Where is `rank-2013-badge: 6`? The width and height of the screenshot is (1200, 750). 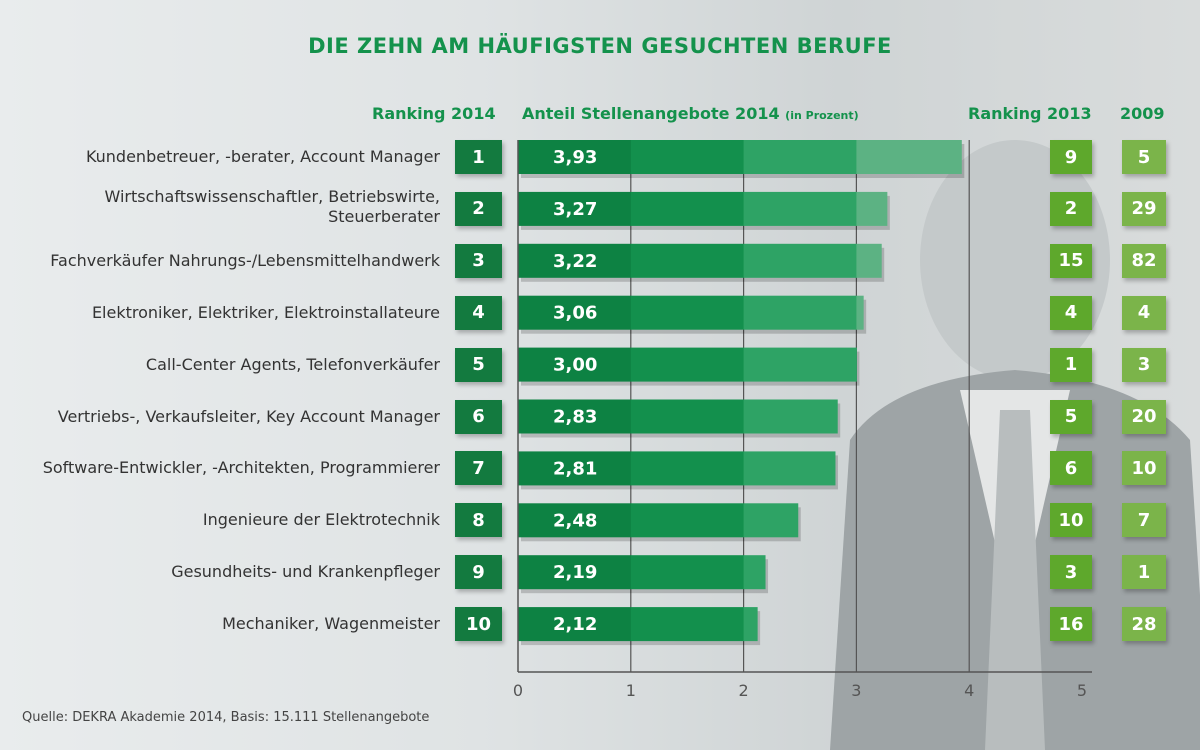
rank-2013-badge: 6 is located at coordinates (1071, 468).